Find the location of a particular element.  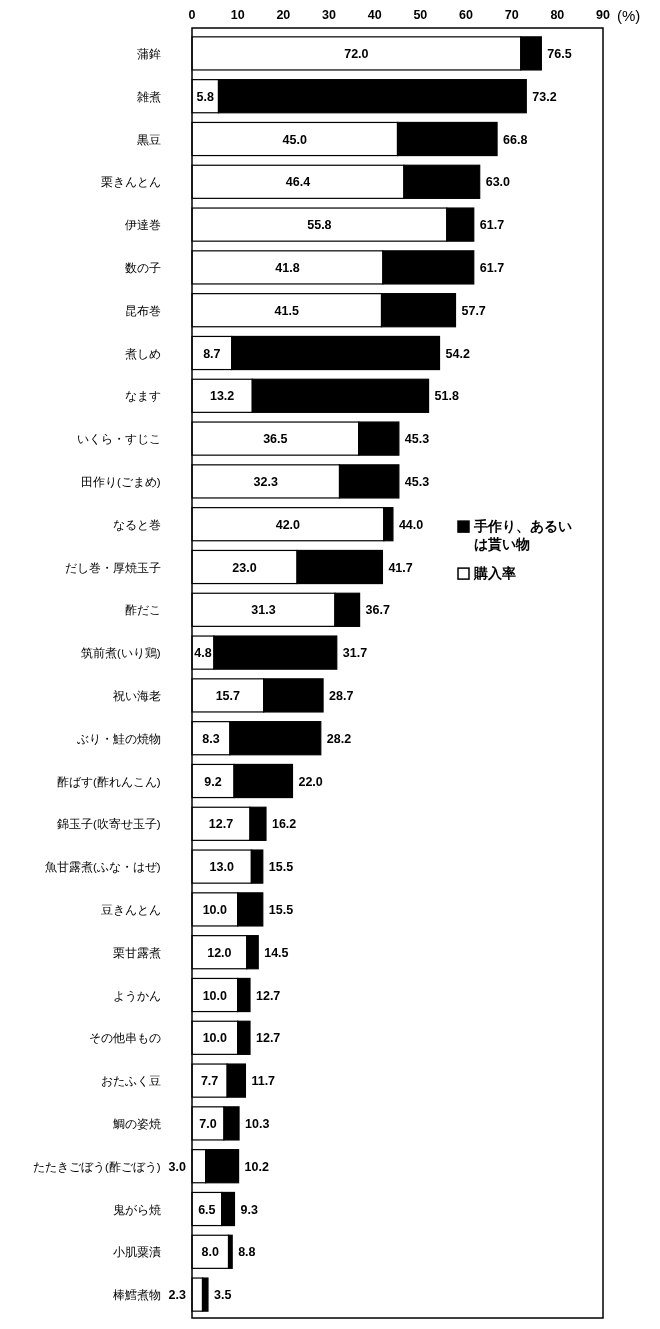

total-label: 3.5 is located at coordinates (222, 1295).